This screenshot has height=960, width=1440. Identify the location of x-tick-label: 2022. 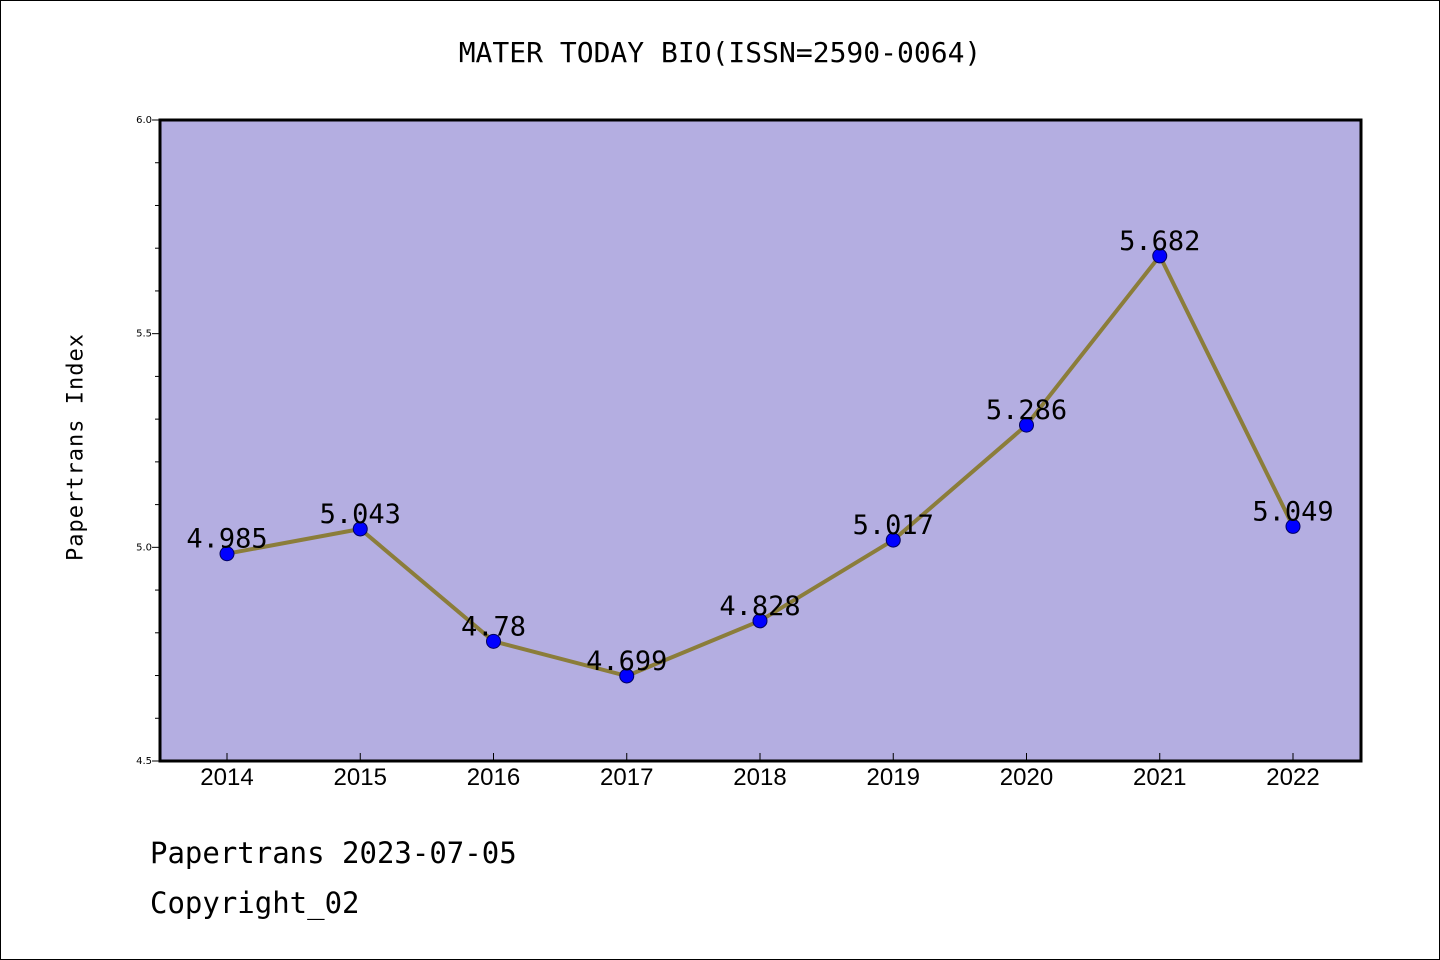
(1292, 777).